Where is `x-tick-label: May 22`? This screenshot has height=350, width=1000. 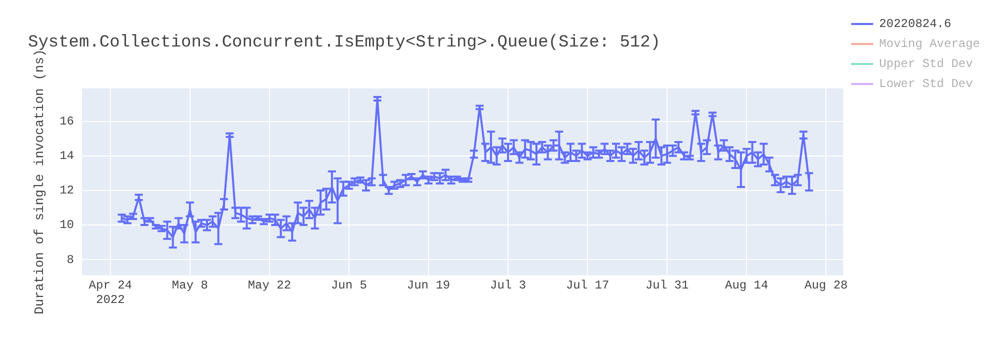
x-tick-label: May 22 is located at coordinates (270, 285).